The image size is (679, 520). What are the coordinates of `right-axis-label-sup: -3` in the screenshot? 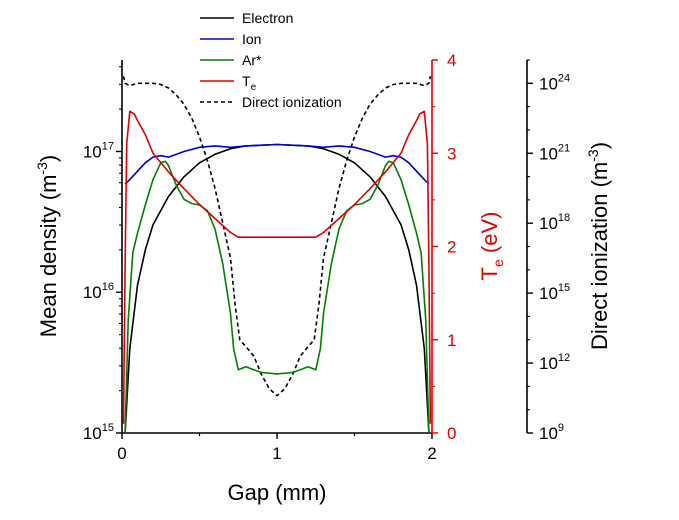 It's located at (593, 155).